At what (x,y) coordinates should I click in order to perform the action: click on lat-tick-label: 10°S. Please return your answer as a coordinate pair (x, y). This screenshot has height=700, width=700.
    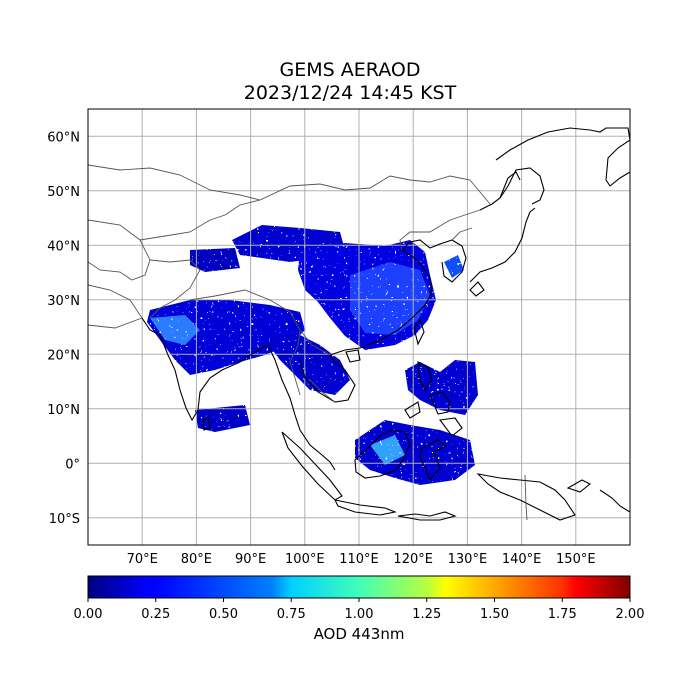
    Looking at the image, I should click on (64, 519).